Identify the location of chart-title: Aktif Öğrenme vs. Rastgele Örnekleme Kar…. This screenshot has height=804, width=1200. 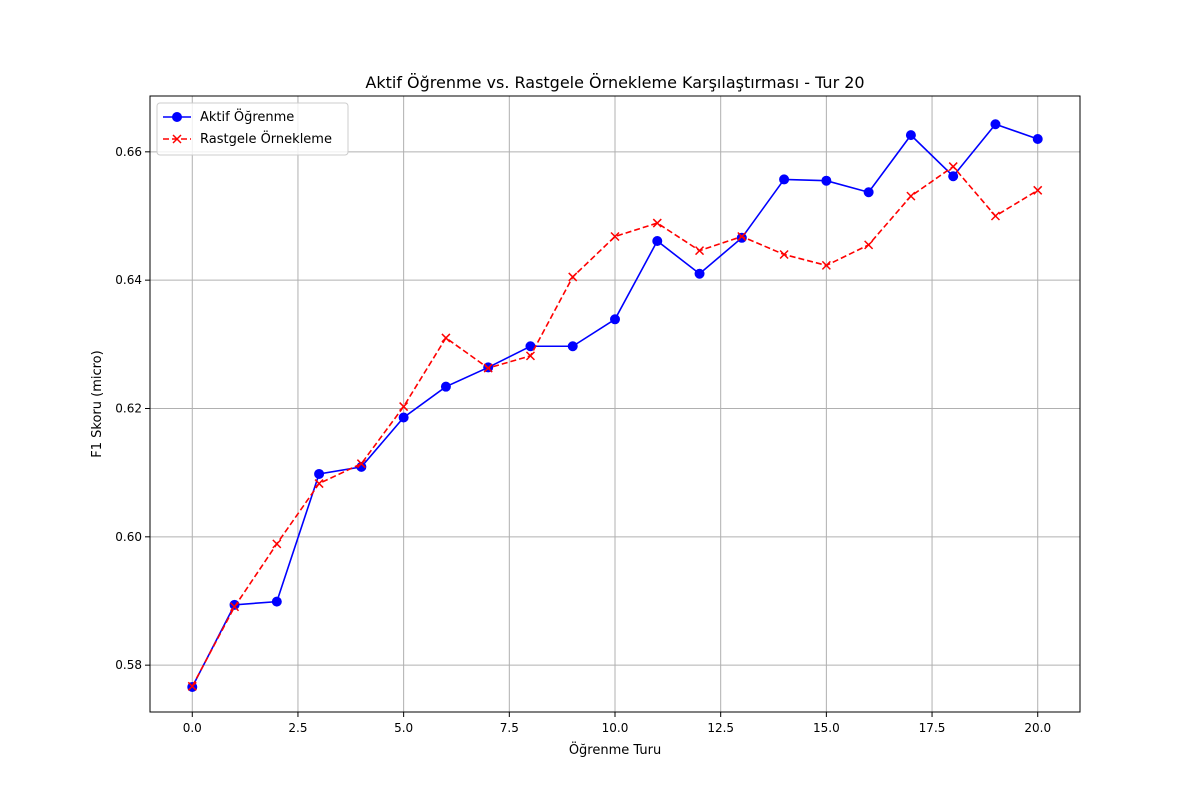
(614, 82).